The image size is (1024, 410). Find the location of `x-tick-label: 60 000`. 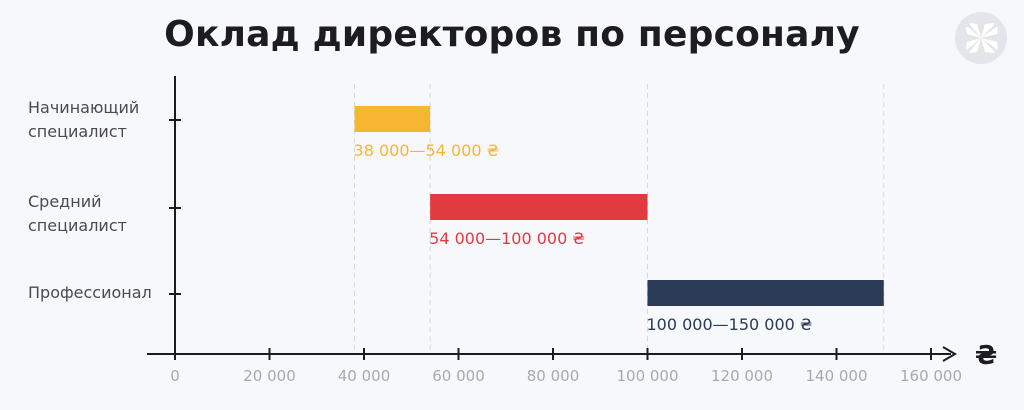

x-tick-label: 60 000 is located at coordinates (458, 376).